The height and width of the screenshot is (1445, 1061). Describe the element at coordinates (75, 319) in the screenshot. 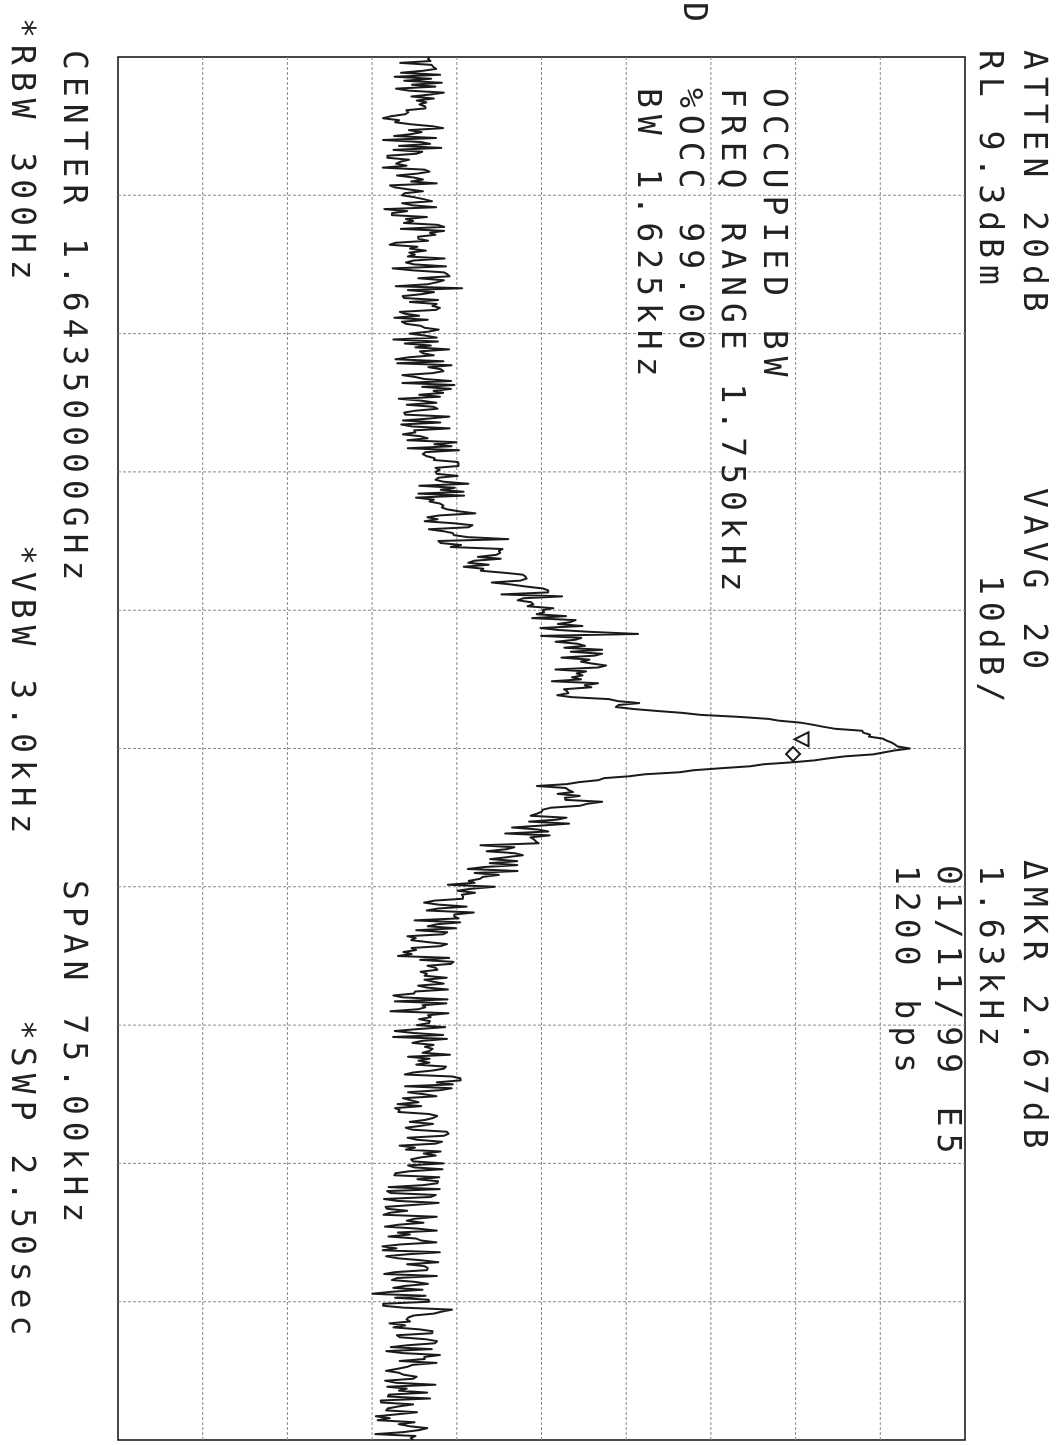

I see `center-freq-label: CENTER 1.64350000GHz` at that location.